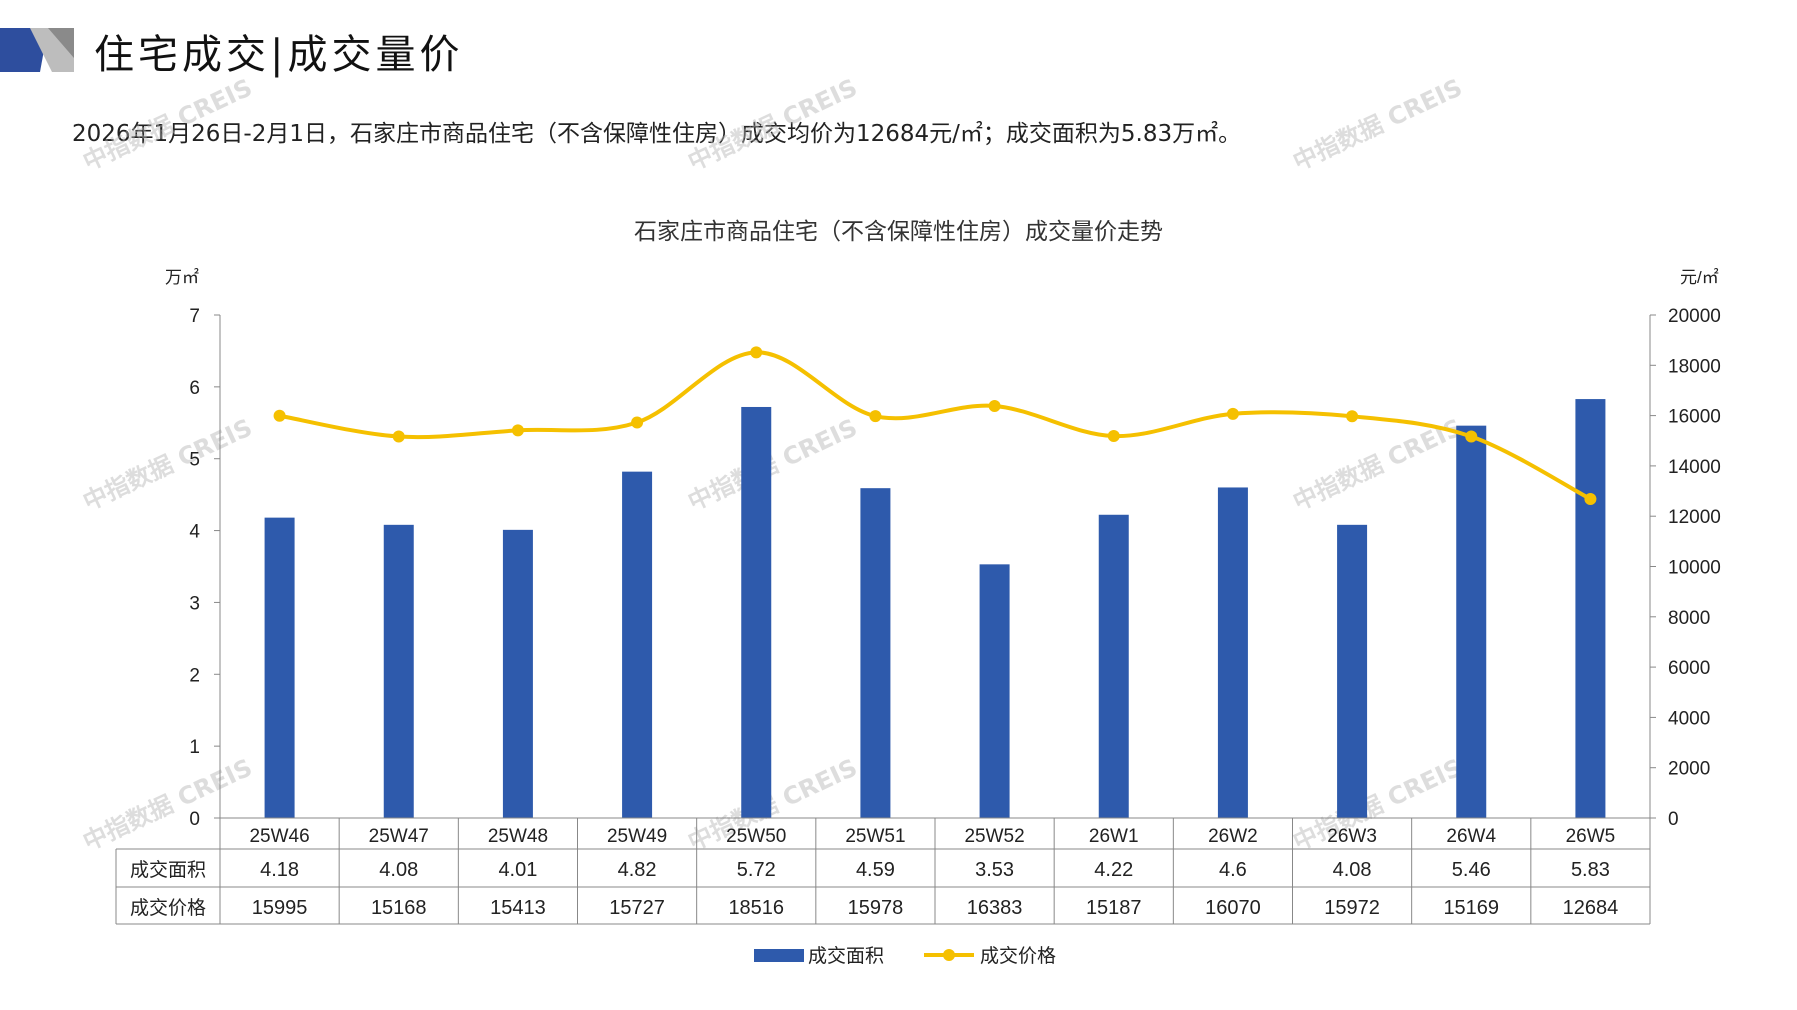 This screenshot has width=1797, height=1010. What do you see at coordinates (637, 908) in the screenshot?
I see `price-value: 15727` at bounding box center [637, 908].